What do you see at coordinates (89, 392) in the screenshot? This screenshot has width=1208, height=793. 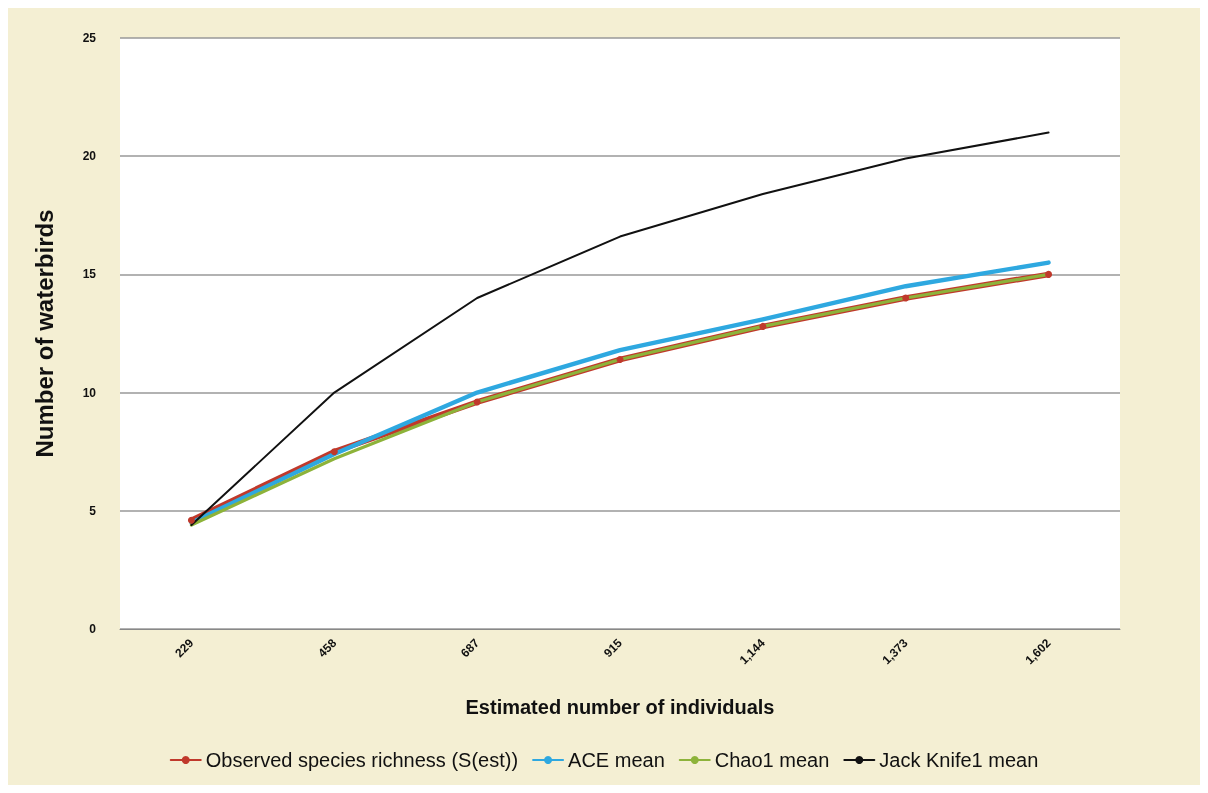 I see `y-tick-label: 10` at bounding box center [89, 392].